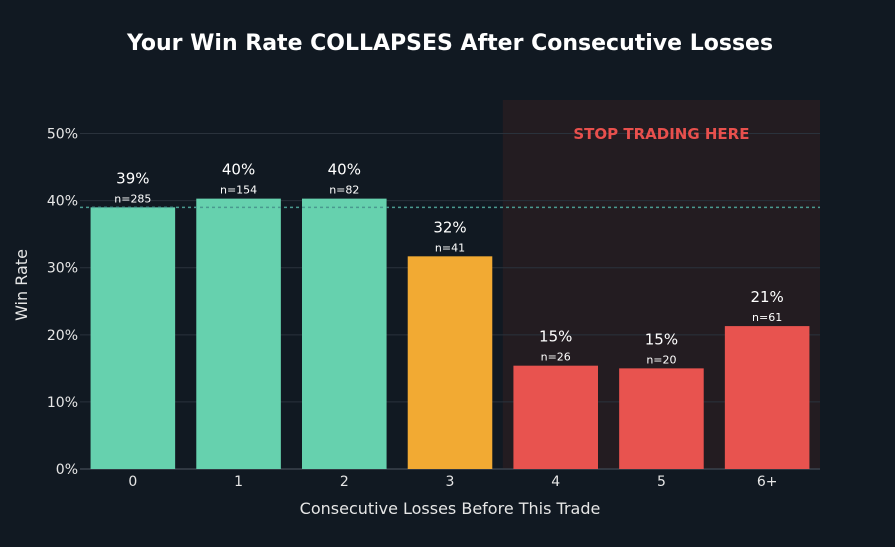 This screenshot has height=547, width=895. Describe the element at coordinates (67, 470) in the screenshot. I see `y-tick-label: 0%` at that location.